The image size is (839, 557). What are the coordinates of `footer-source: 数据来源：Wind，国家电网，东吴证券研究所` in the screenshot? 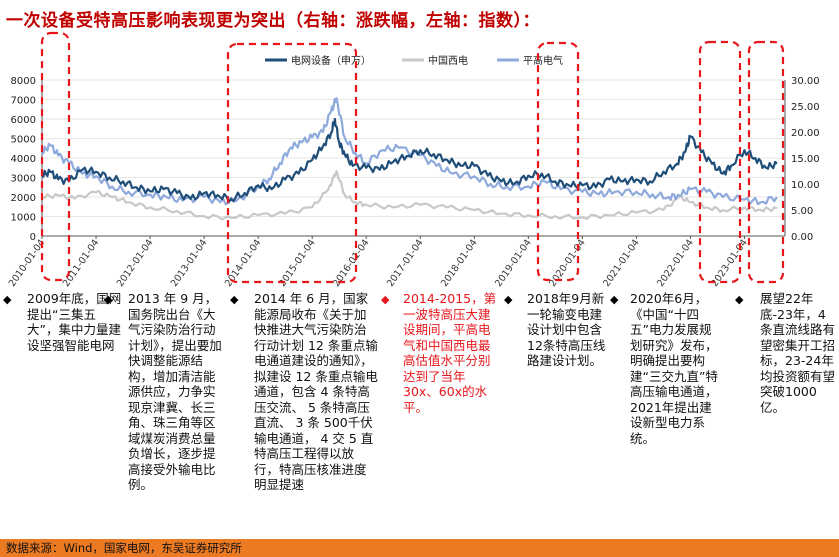 It's located at (419, 548).